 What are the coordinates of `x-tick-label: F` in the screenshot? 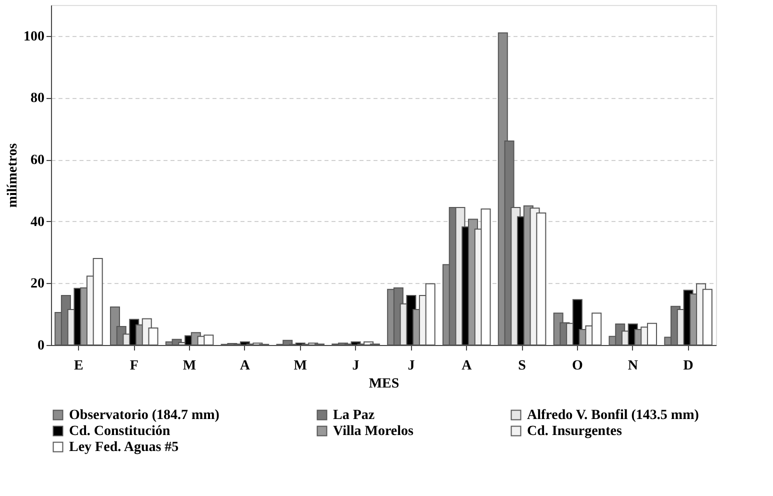 It's located at (134, 366).